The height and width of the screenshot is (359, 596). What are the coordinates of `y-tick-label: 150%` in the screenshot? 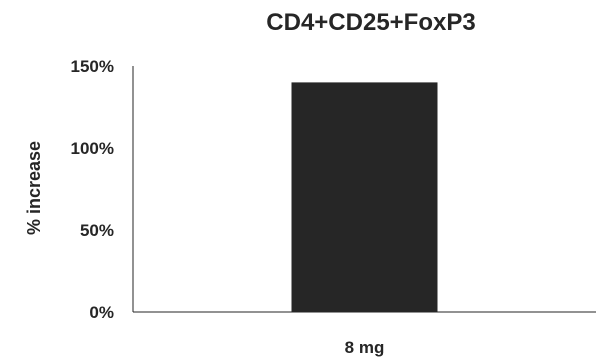 It's located at (92, 66).